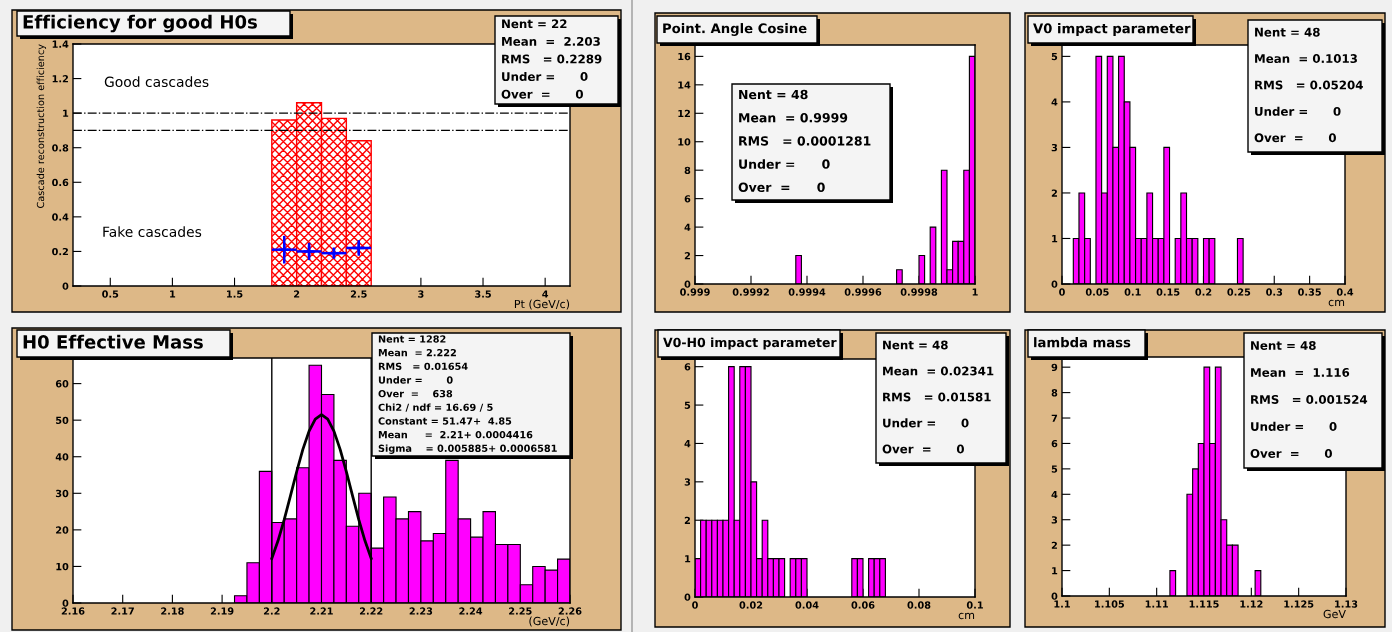 This screenshot has height=632, width=1392. What do you see at coordinates (542, 304) in the screenshot?
I see `x-axis-title: Pt (GeV/c)` at bounding box center [542, 304].